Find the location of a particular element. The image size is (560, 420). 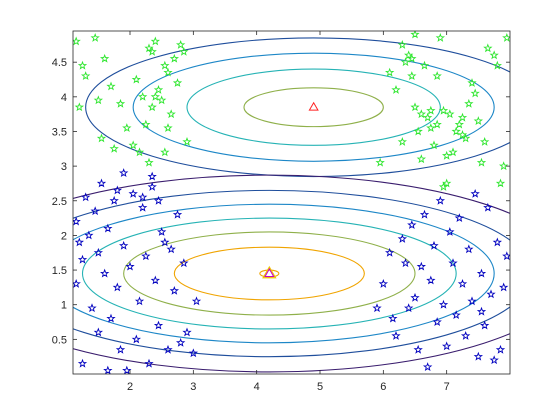

x-tick-label-0: 2 is located at coordinates (130, 387).